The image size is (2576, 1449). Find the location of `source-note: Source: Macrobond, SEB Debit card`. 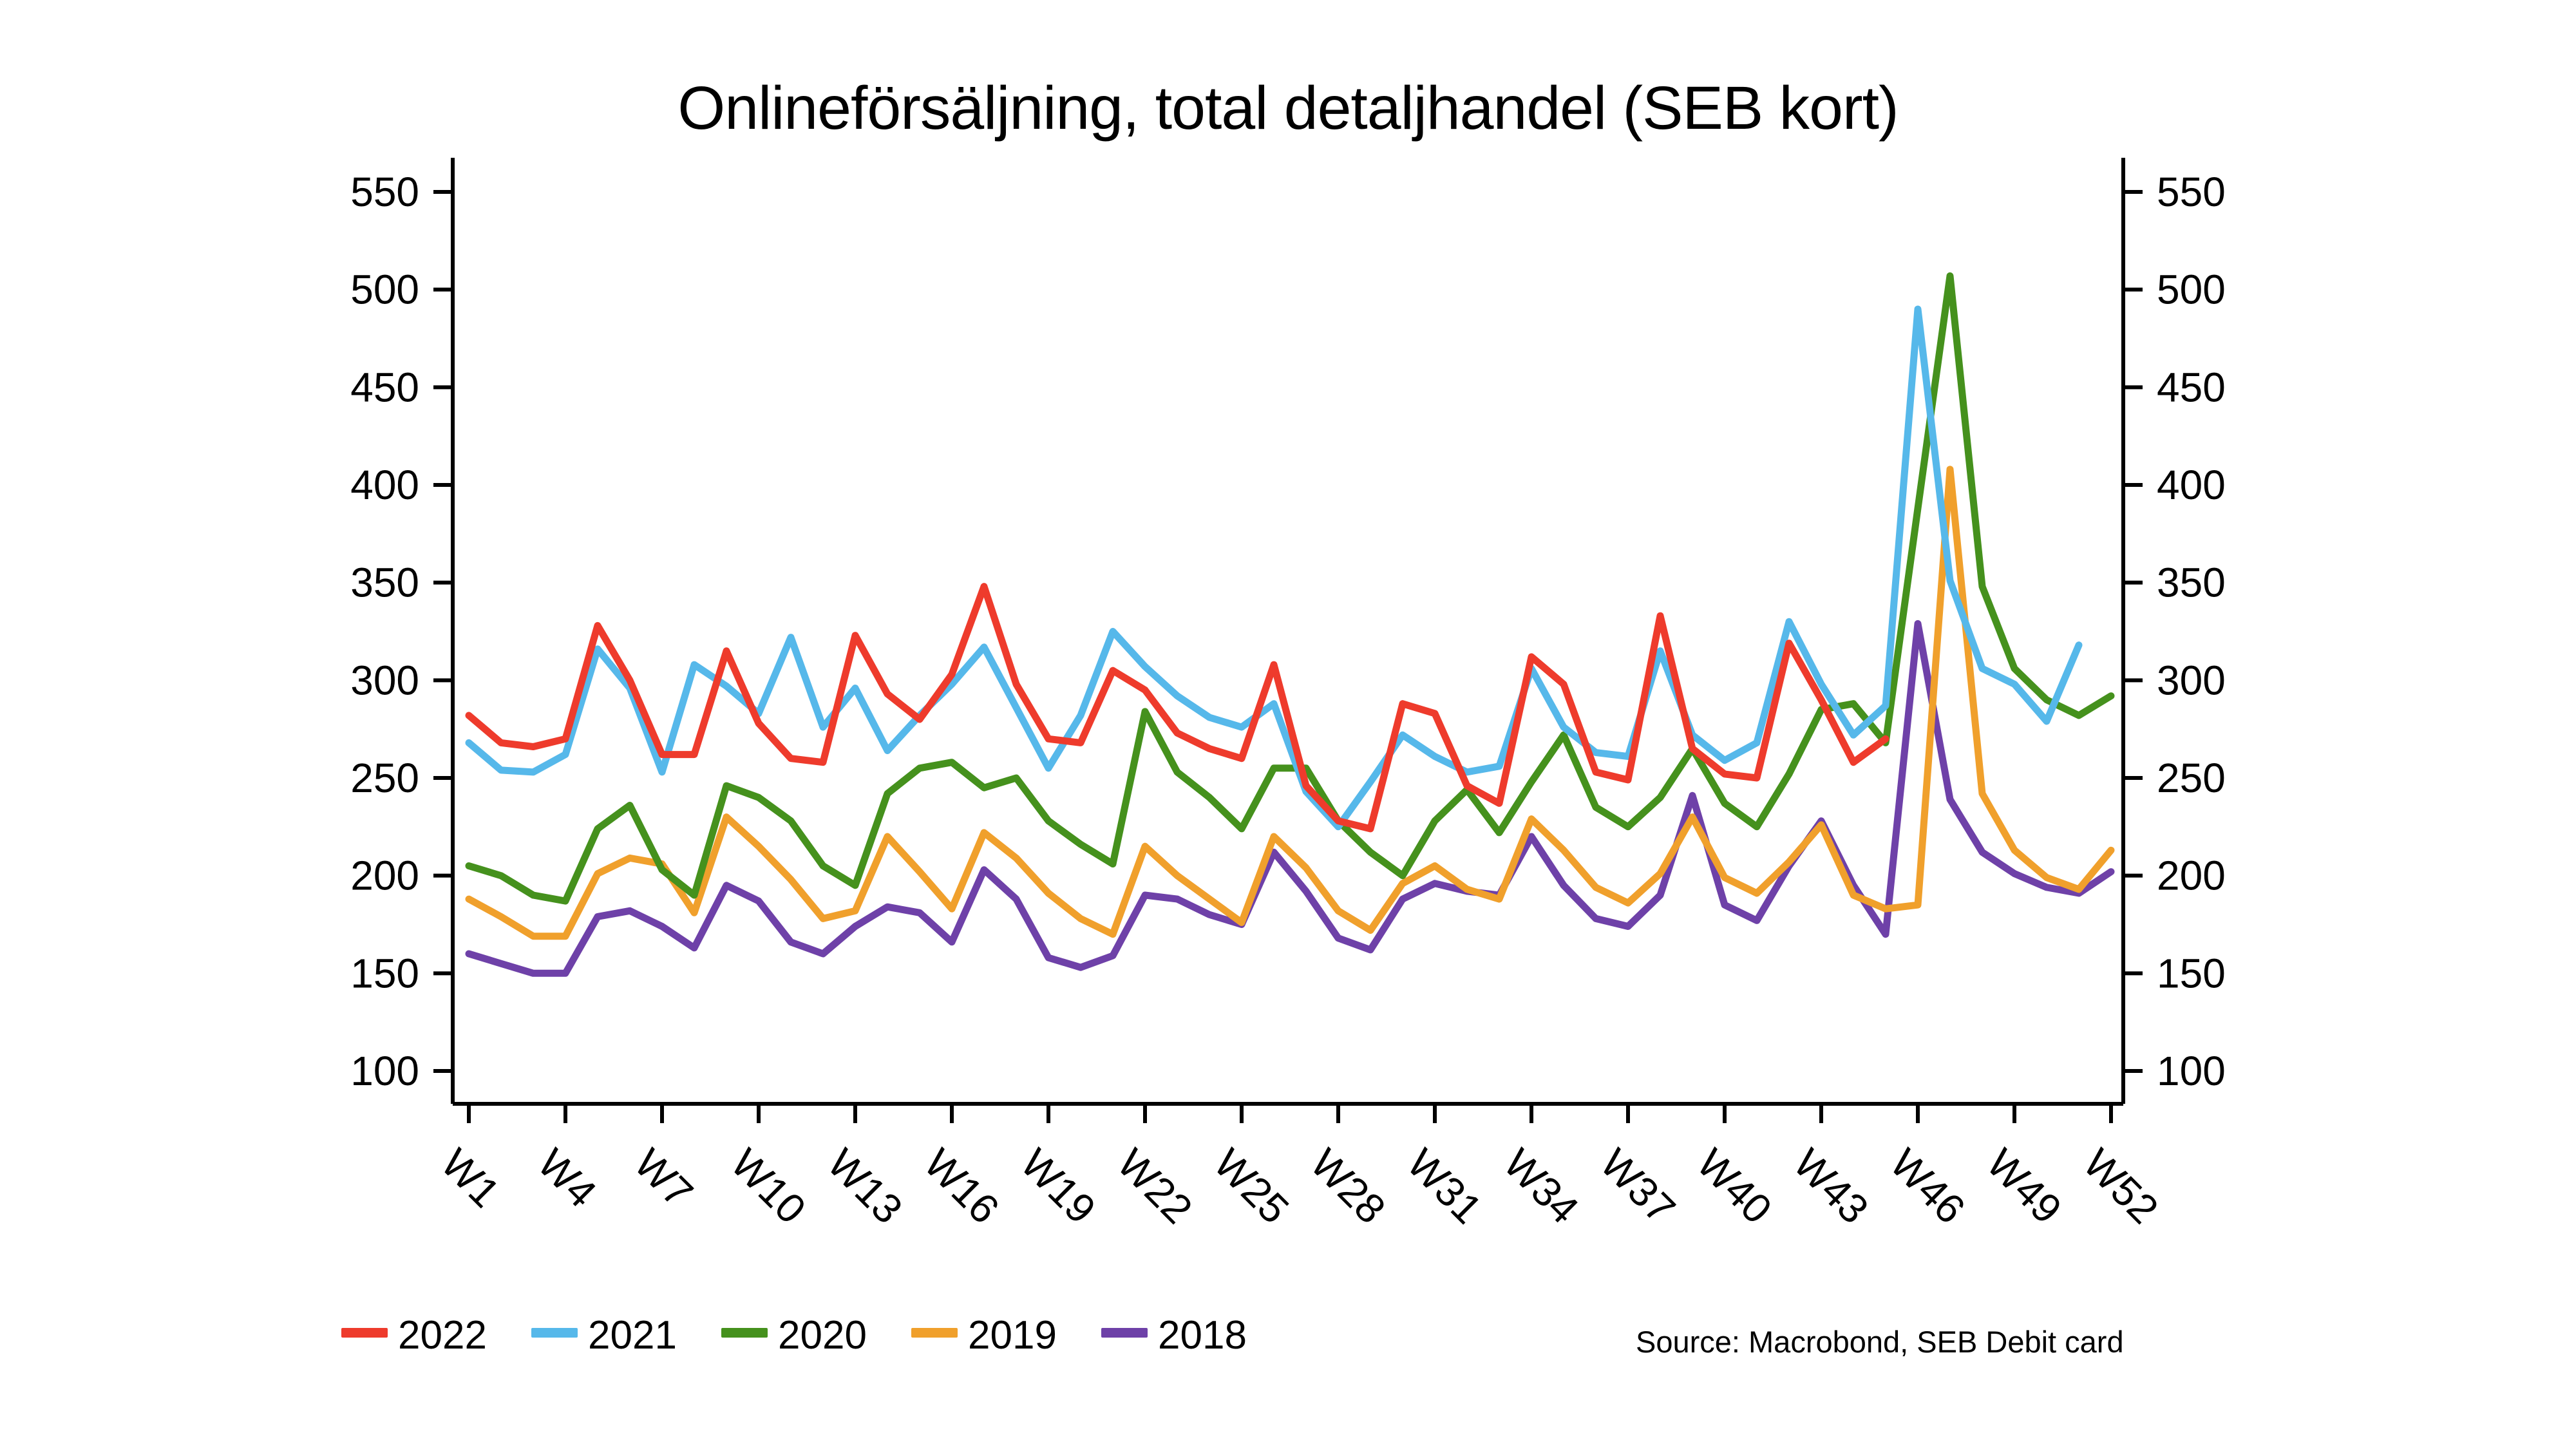

source-note: Source: Macrobond, SEB Debit card is located at coordinates (1880, 1342).